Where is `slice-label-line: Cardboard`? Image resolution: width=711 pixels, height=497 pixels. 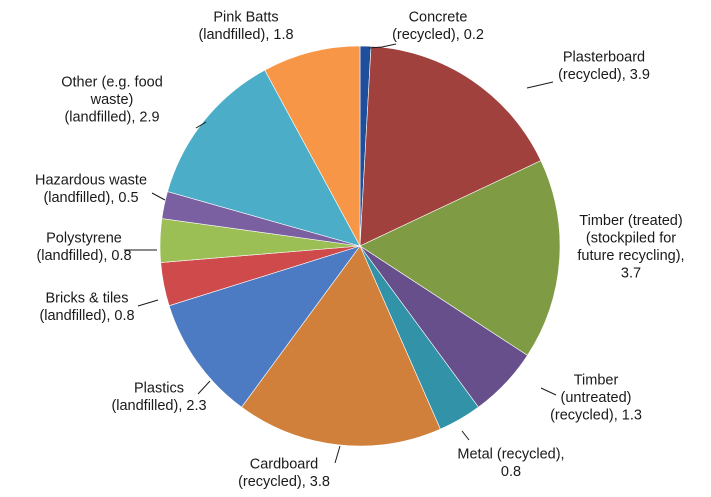 slice-label-line: Cardboard is located at coordinates (284, 464).